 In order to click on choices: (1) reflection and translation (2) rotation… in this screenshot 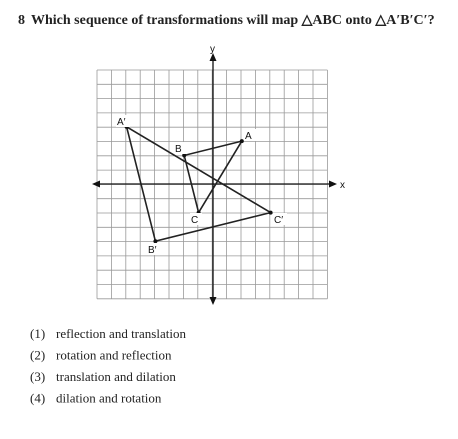, I will do `click(108, 366)`.